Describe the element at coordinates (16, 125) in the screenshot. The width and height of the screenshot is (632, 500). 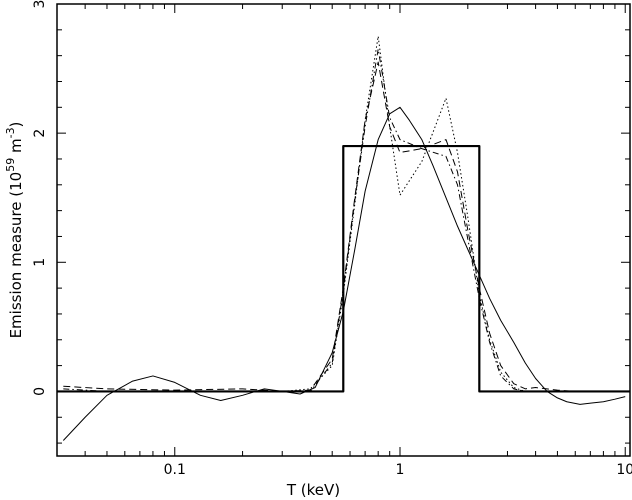
I see `y-axis-title-close: )` at that location.